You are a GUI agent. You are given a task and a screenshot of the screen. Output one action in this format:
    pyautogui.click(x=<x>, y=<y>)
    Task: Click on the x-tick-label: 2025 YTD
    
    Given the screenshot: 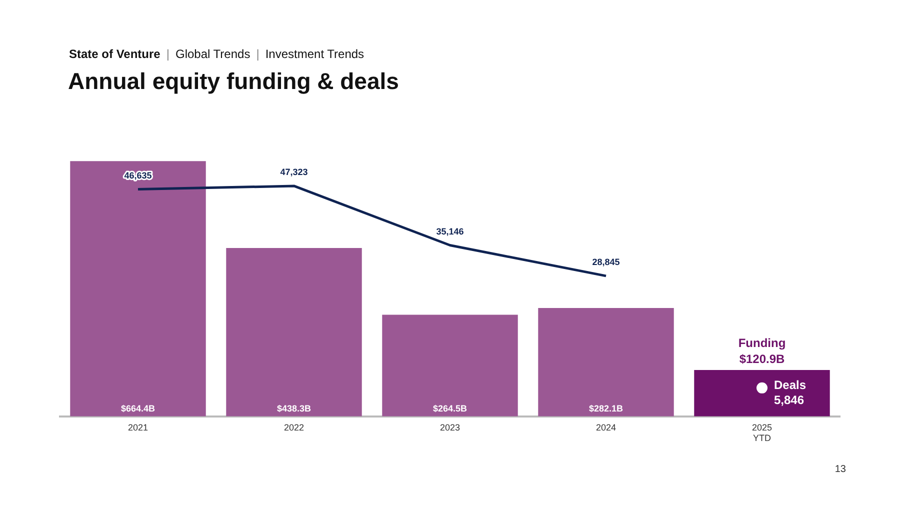 What is the action you would take?
    pyautogui.click(x=762, y=433)
    